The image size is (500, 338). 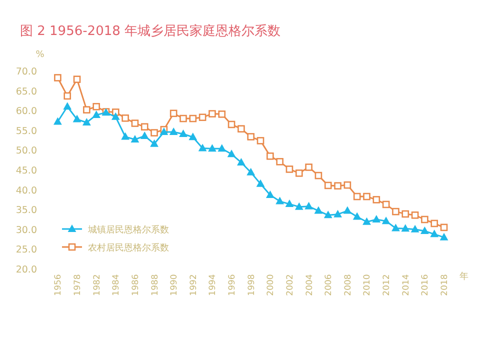 What do you see at coordinates (193, 285) in the screenshot?
I see `x-tick-label: 1992` at bounding box center [193, 285].